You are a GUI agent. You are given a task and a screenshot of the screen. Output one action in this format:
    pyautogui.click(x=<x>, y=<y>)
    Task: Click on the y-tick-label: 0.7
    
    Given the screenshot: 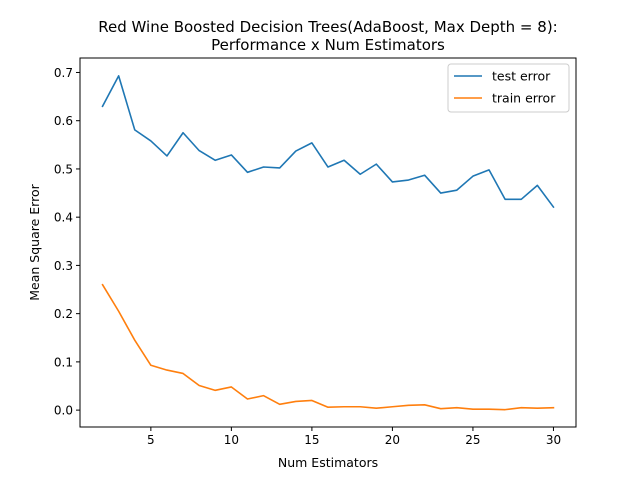 What is the action you would take?
    pyautogui.click(x=63, y=73)
    